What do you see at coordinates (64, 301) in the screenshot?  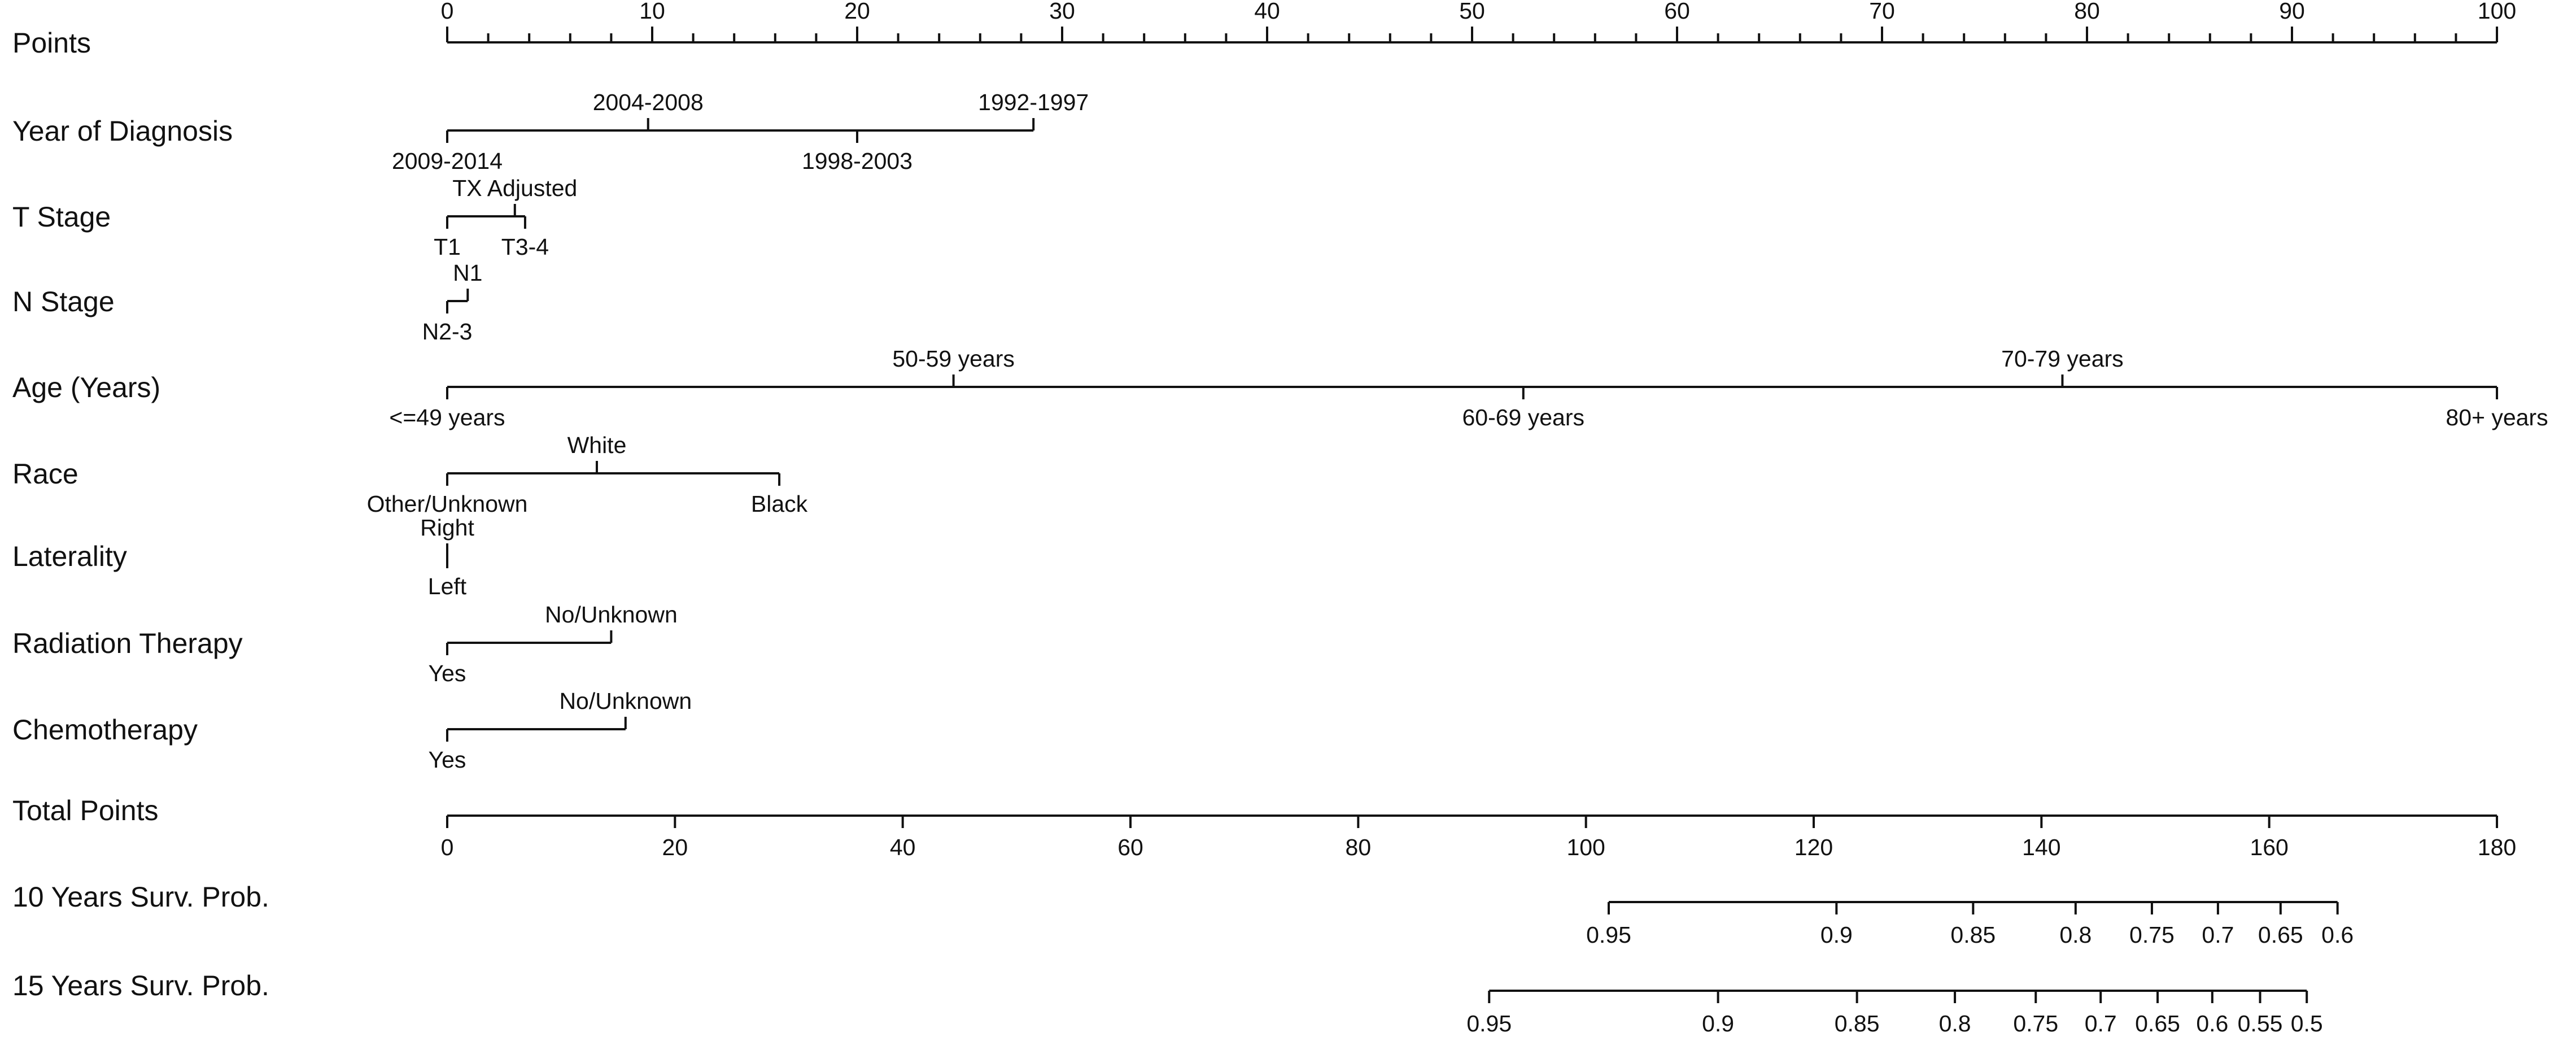 I see `row-label-3: N Stage` at bounding box center [64, 301].